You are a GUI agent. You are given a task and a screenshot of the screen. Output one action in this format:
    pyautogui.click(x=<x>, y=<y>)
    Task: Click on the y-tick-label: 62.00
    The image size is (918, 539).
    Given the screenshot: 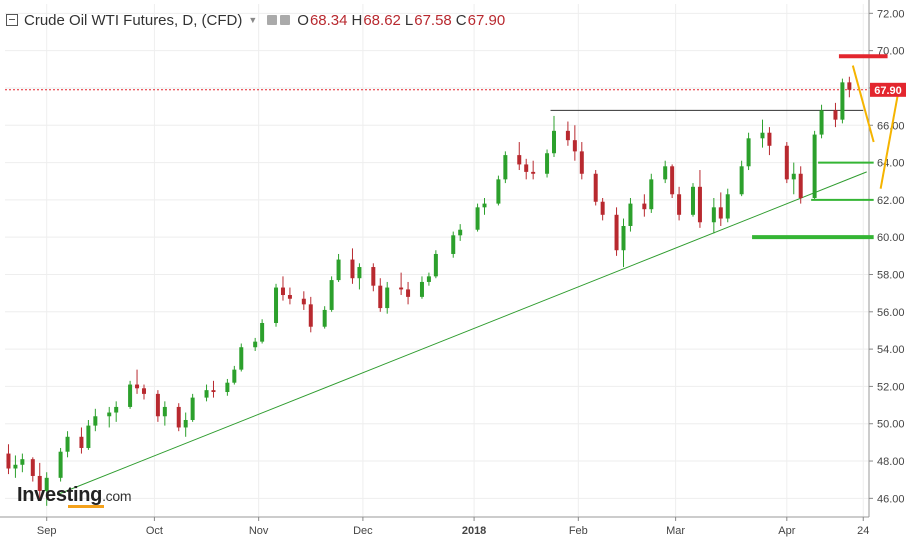 What is the action you would take?
    pyautogui.click(x=891, y=201)
    